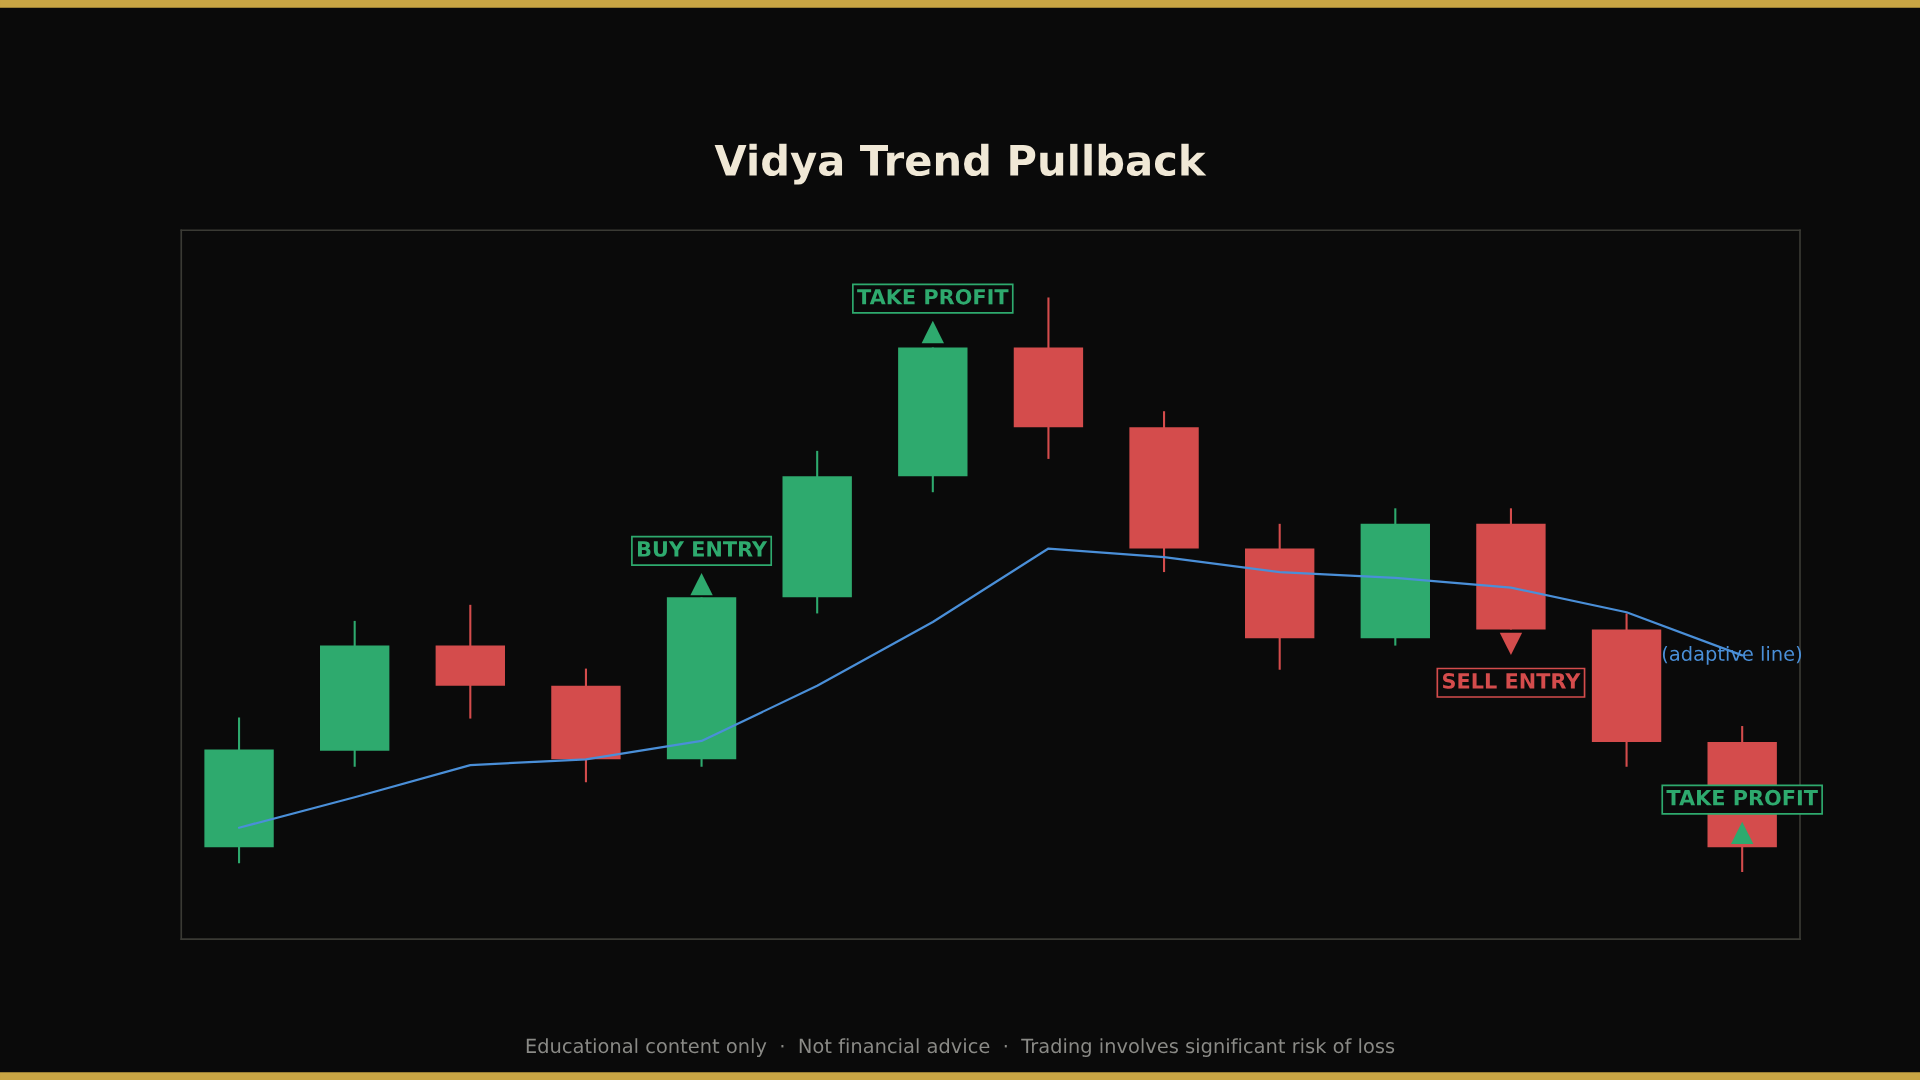  Describe the element at coordinates (960, 1048) in the screenshot. I see `text: Educational content only · Not financial advice · Trading involves significant risk of loss` at that location.